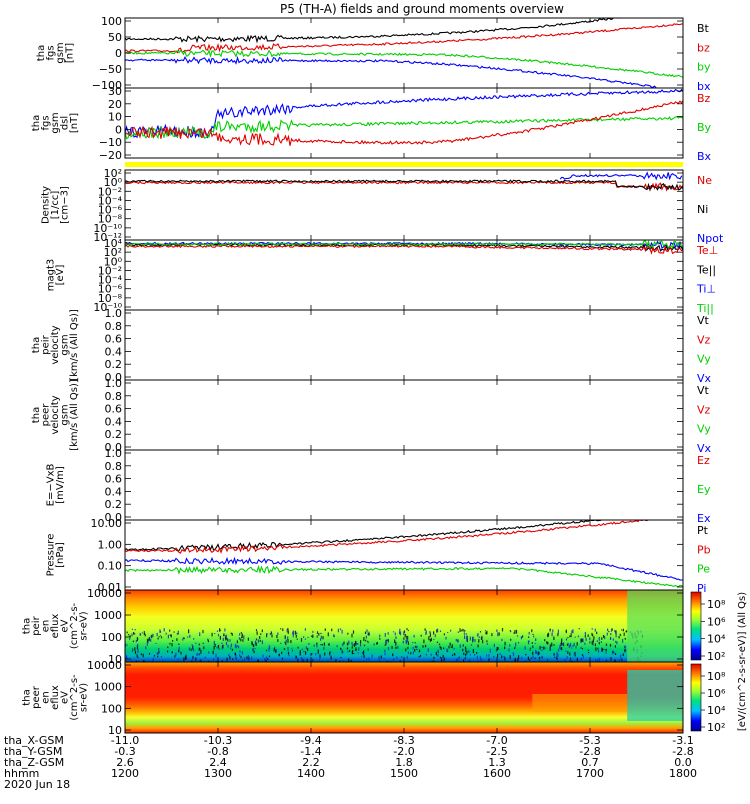  Describe the element at coordinates (404, 38) in the screenshot. I see `series-bz` at that location.